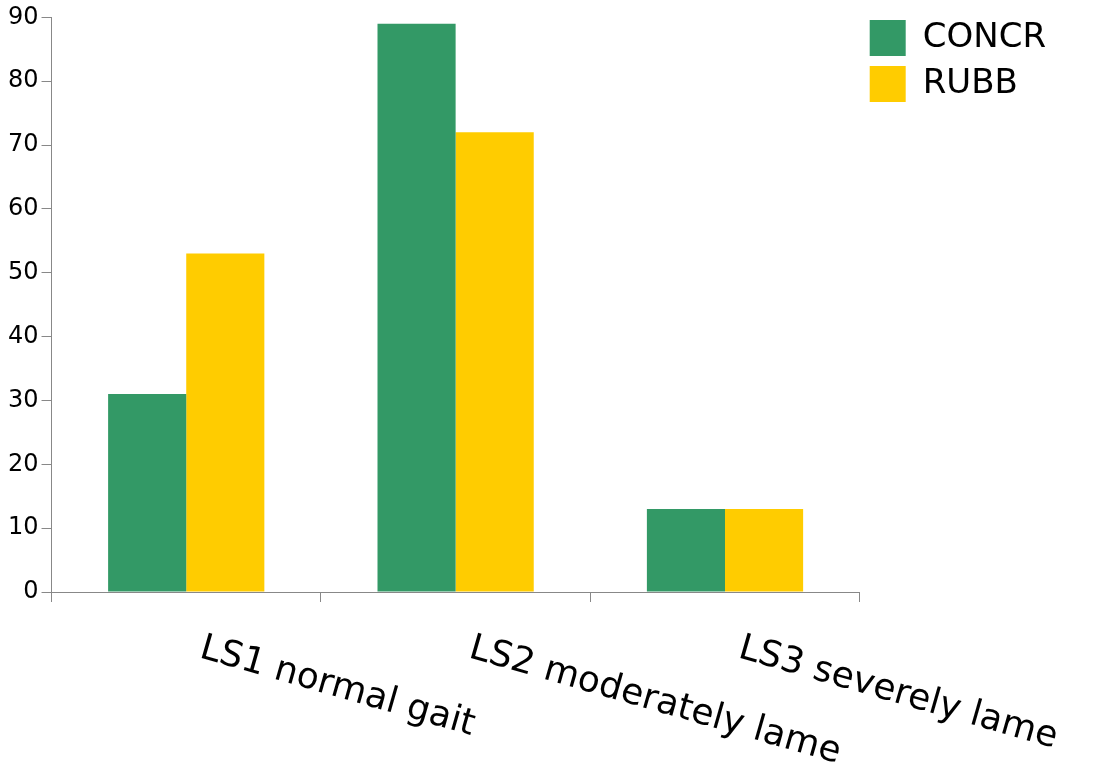 Image resolution: width=1116 pixels, height=777 pixels. Describe the element at coordinates (23, 334) in the screenshot. I see `y-tick-label: 40` at that location.